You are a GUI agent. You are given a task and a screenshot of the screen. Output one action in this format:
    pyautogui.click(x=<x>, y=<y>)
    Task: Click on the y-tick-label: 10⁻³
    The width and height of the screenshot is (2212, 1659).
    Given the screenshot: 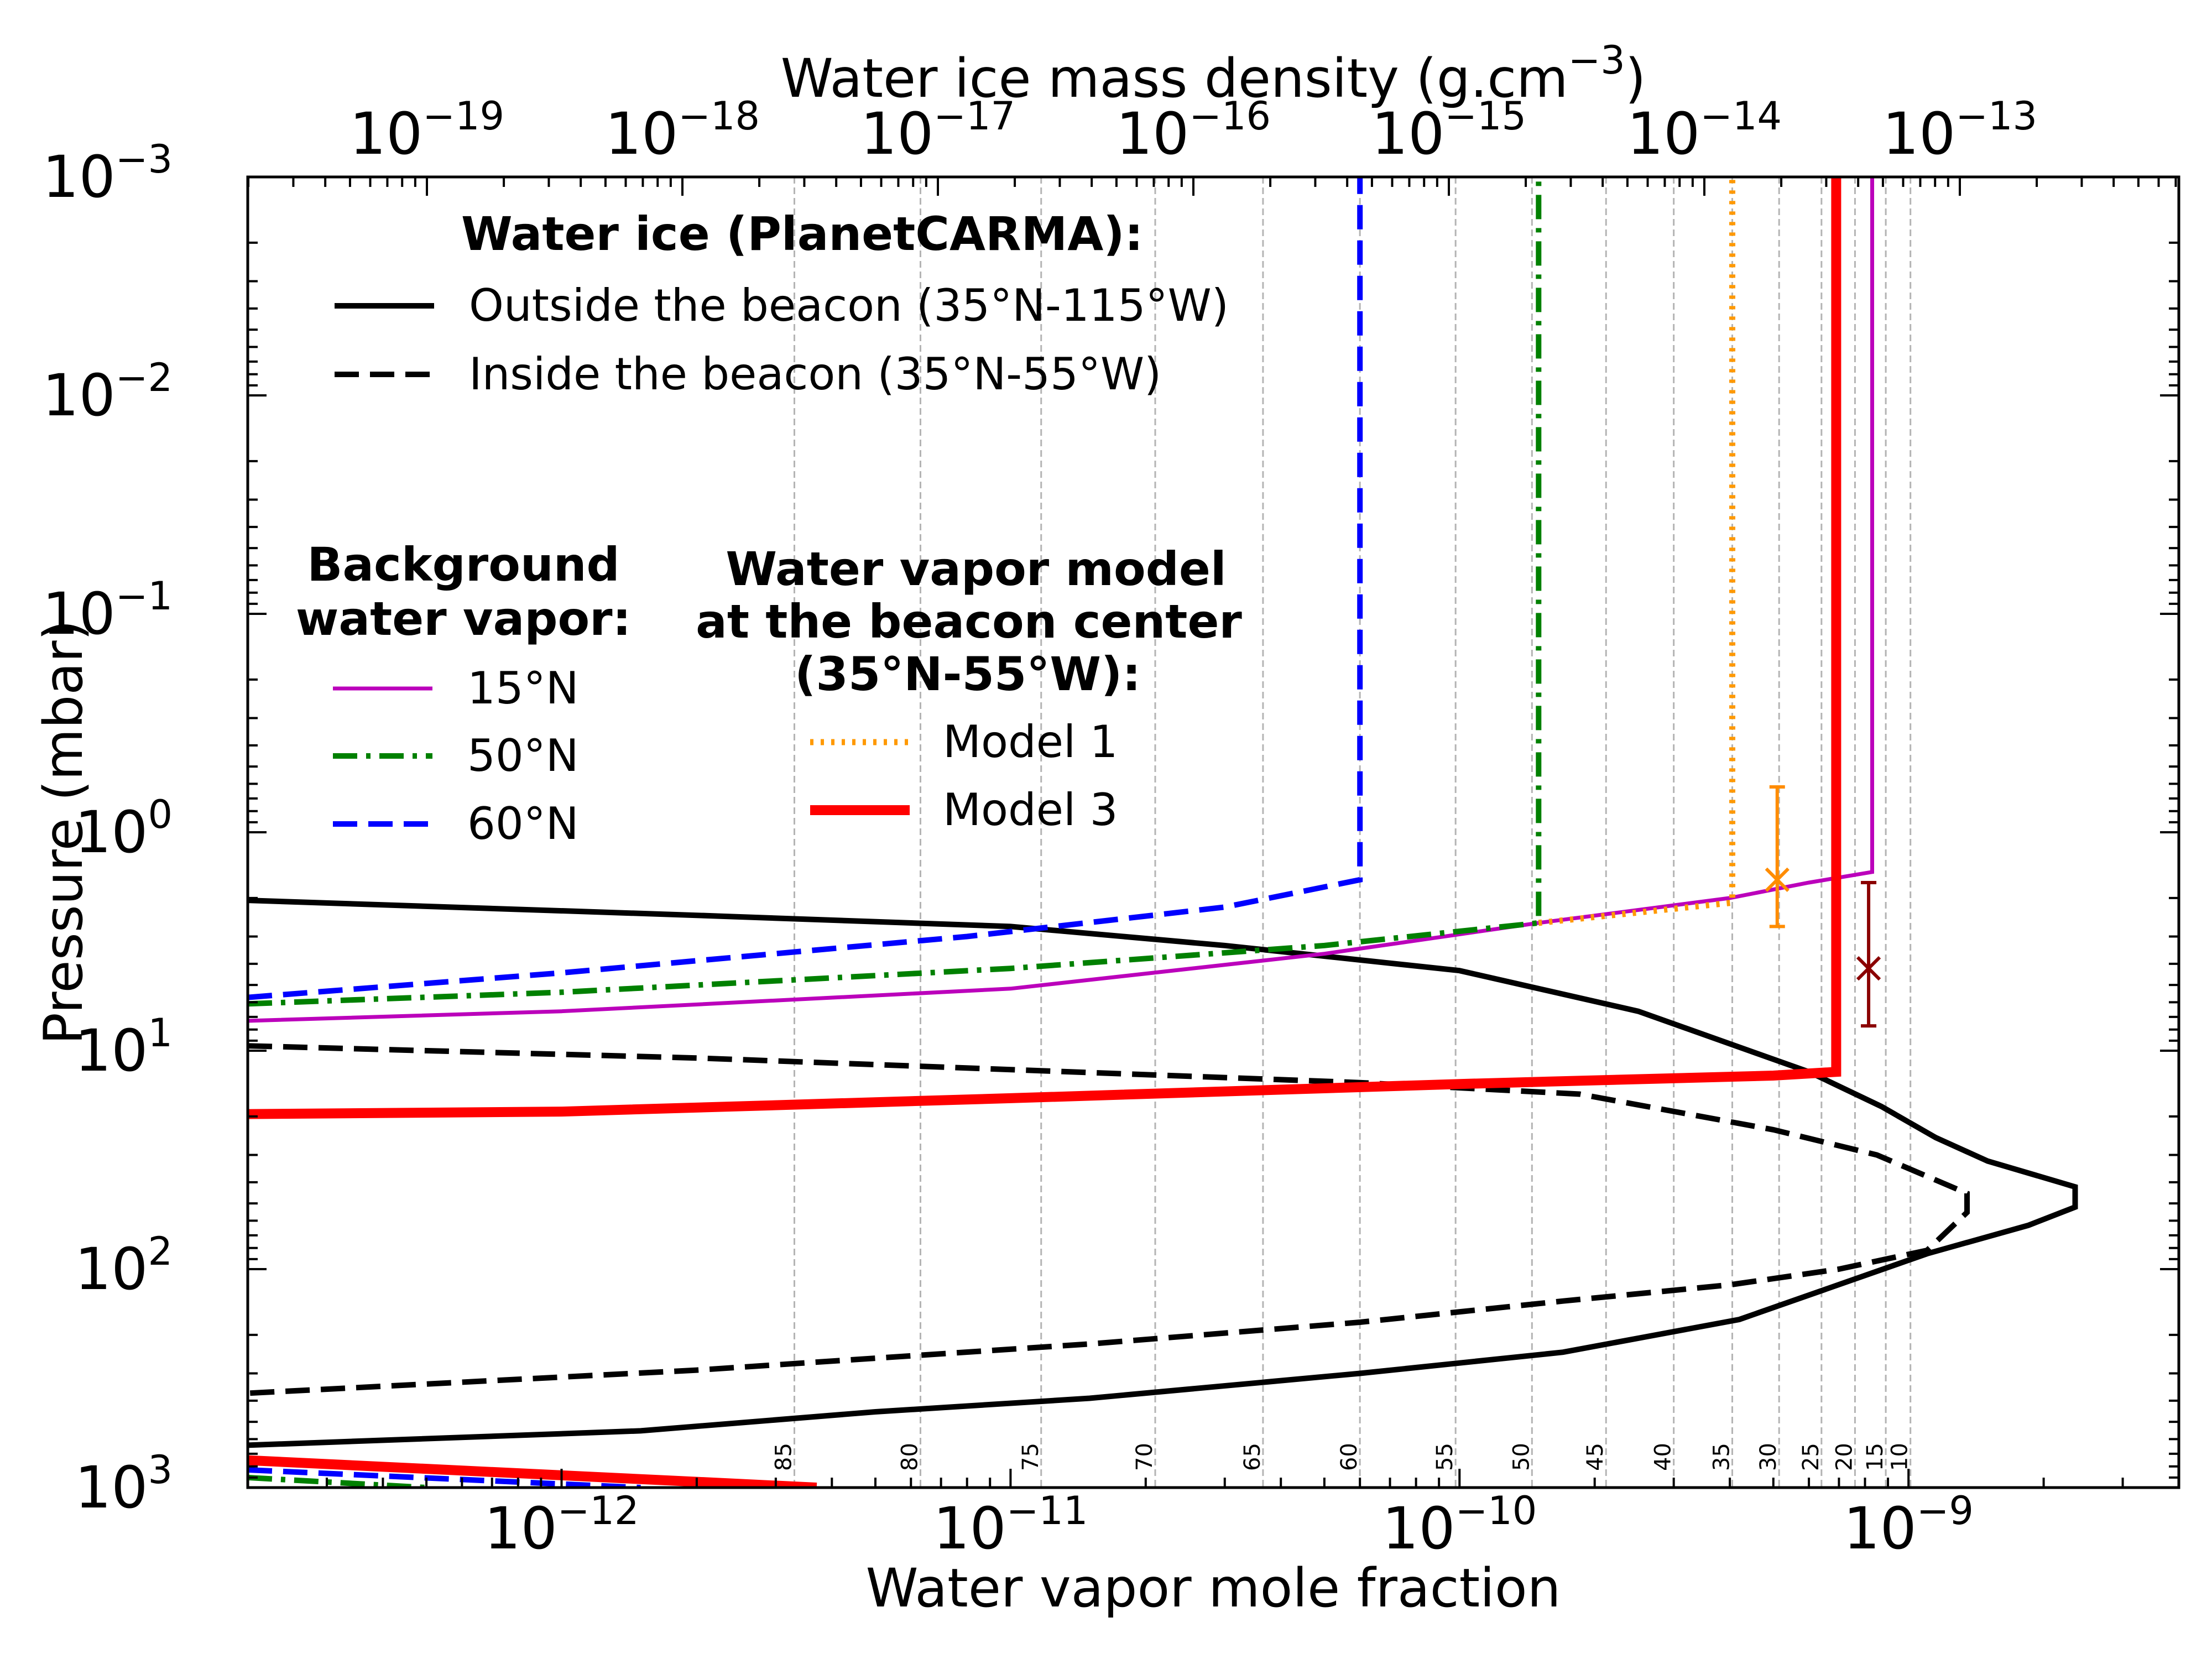 What is the action you would take?
    pyautogui.click(x=107, y=174)
    